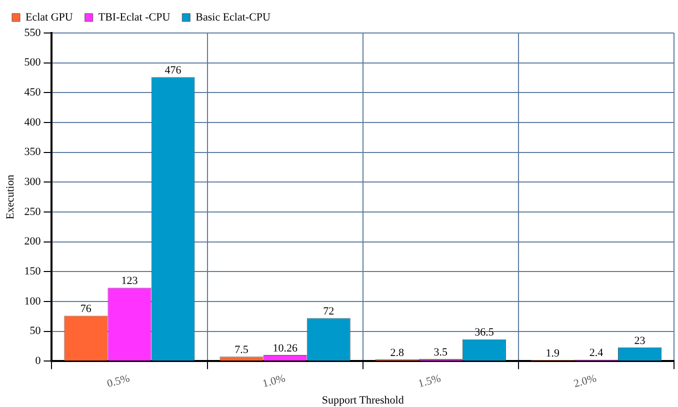  Describe the element at coordinates (596, 353) in the screenshot. I see `data-label: 2.4` at that location.